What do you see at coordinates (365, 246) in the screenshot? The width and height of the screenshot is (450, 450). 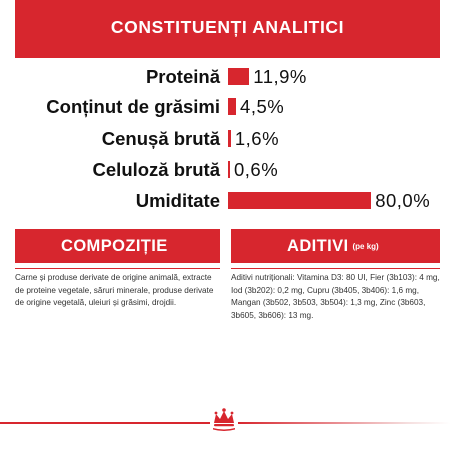 I see `additives-title-suffix: (pe kg)` at bounding box center [365, 246].